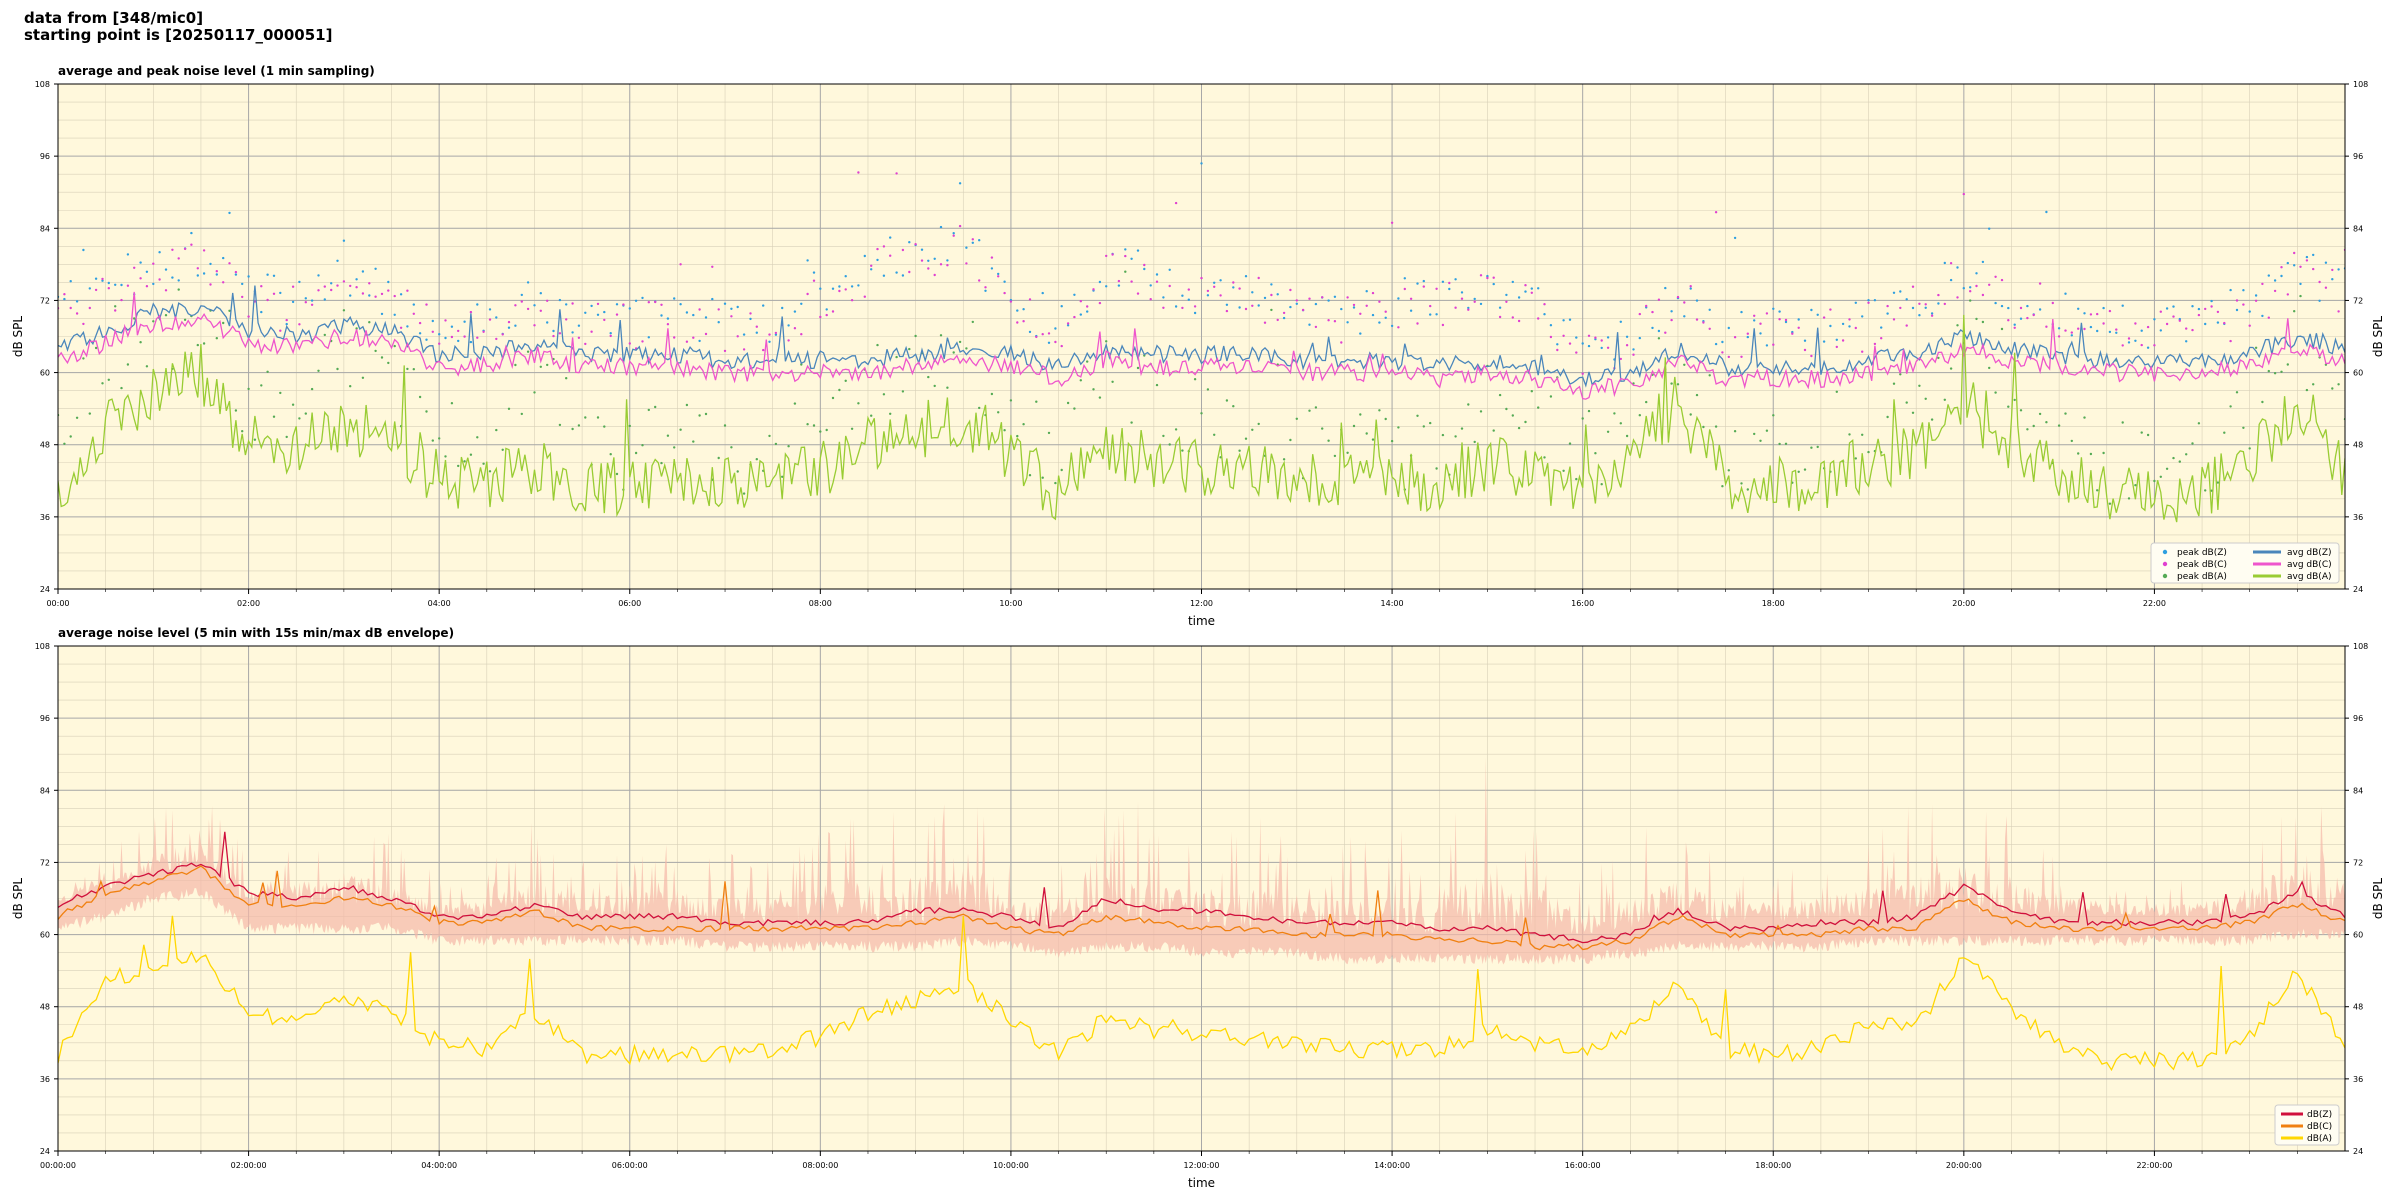  What do you see at coordinates (249, 1165) in the screenshot?
I see `x-tick-label: 02:00:00` at bounding box center [249, 1165].